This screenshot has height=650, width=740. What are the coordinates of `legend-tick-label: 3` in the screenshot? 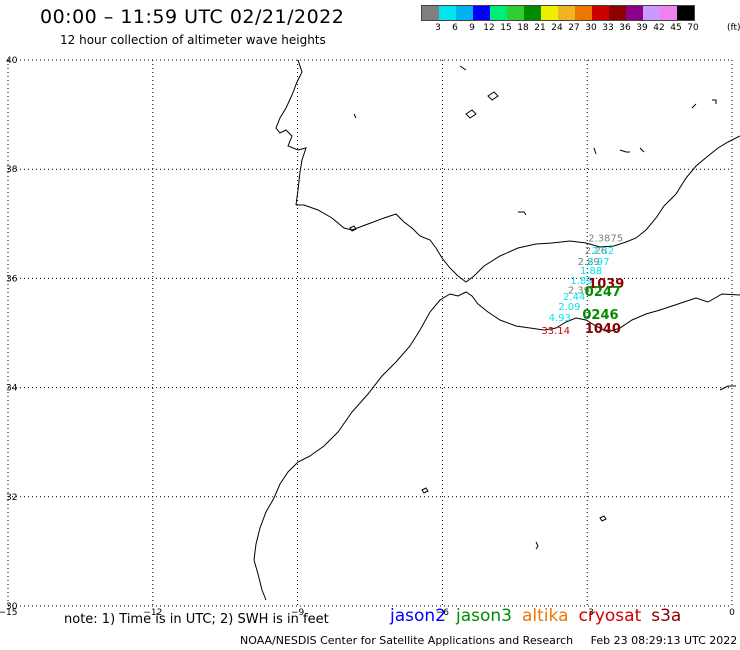 It's located at (438, 28).